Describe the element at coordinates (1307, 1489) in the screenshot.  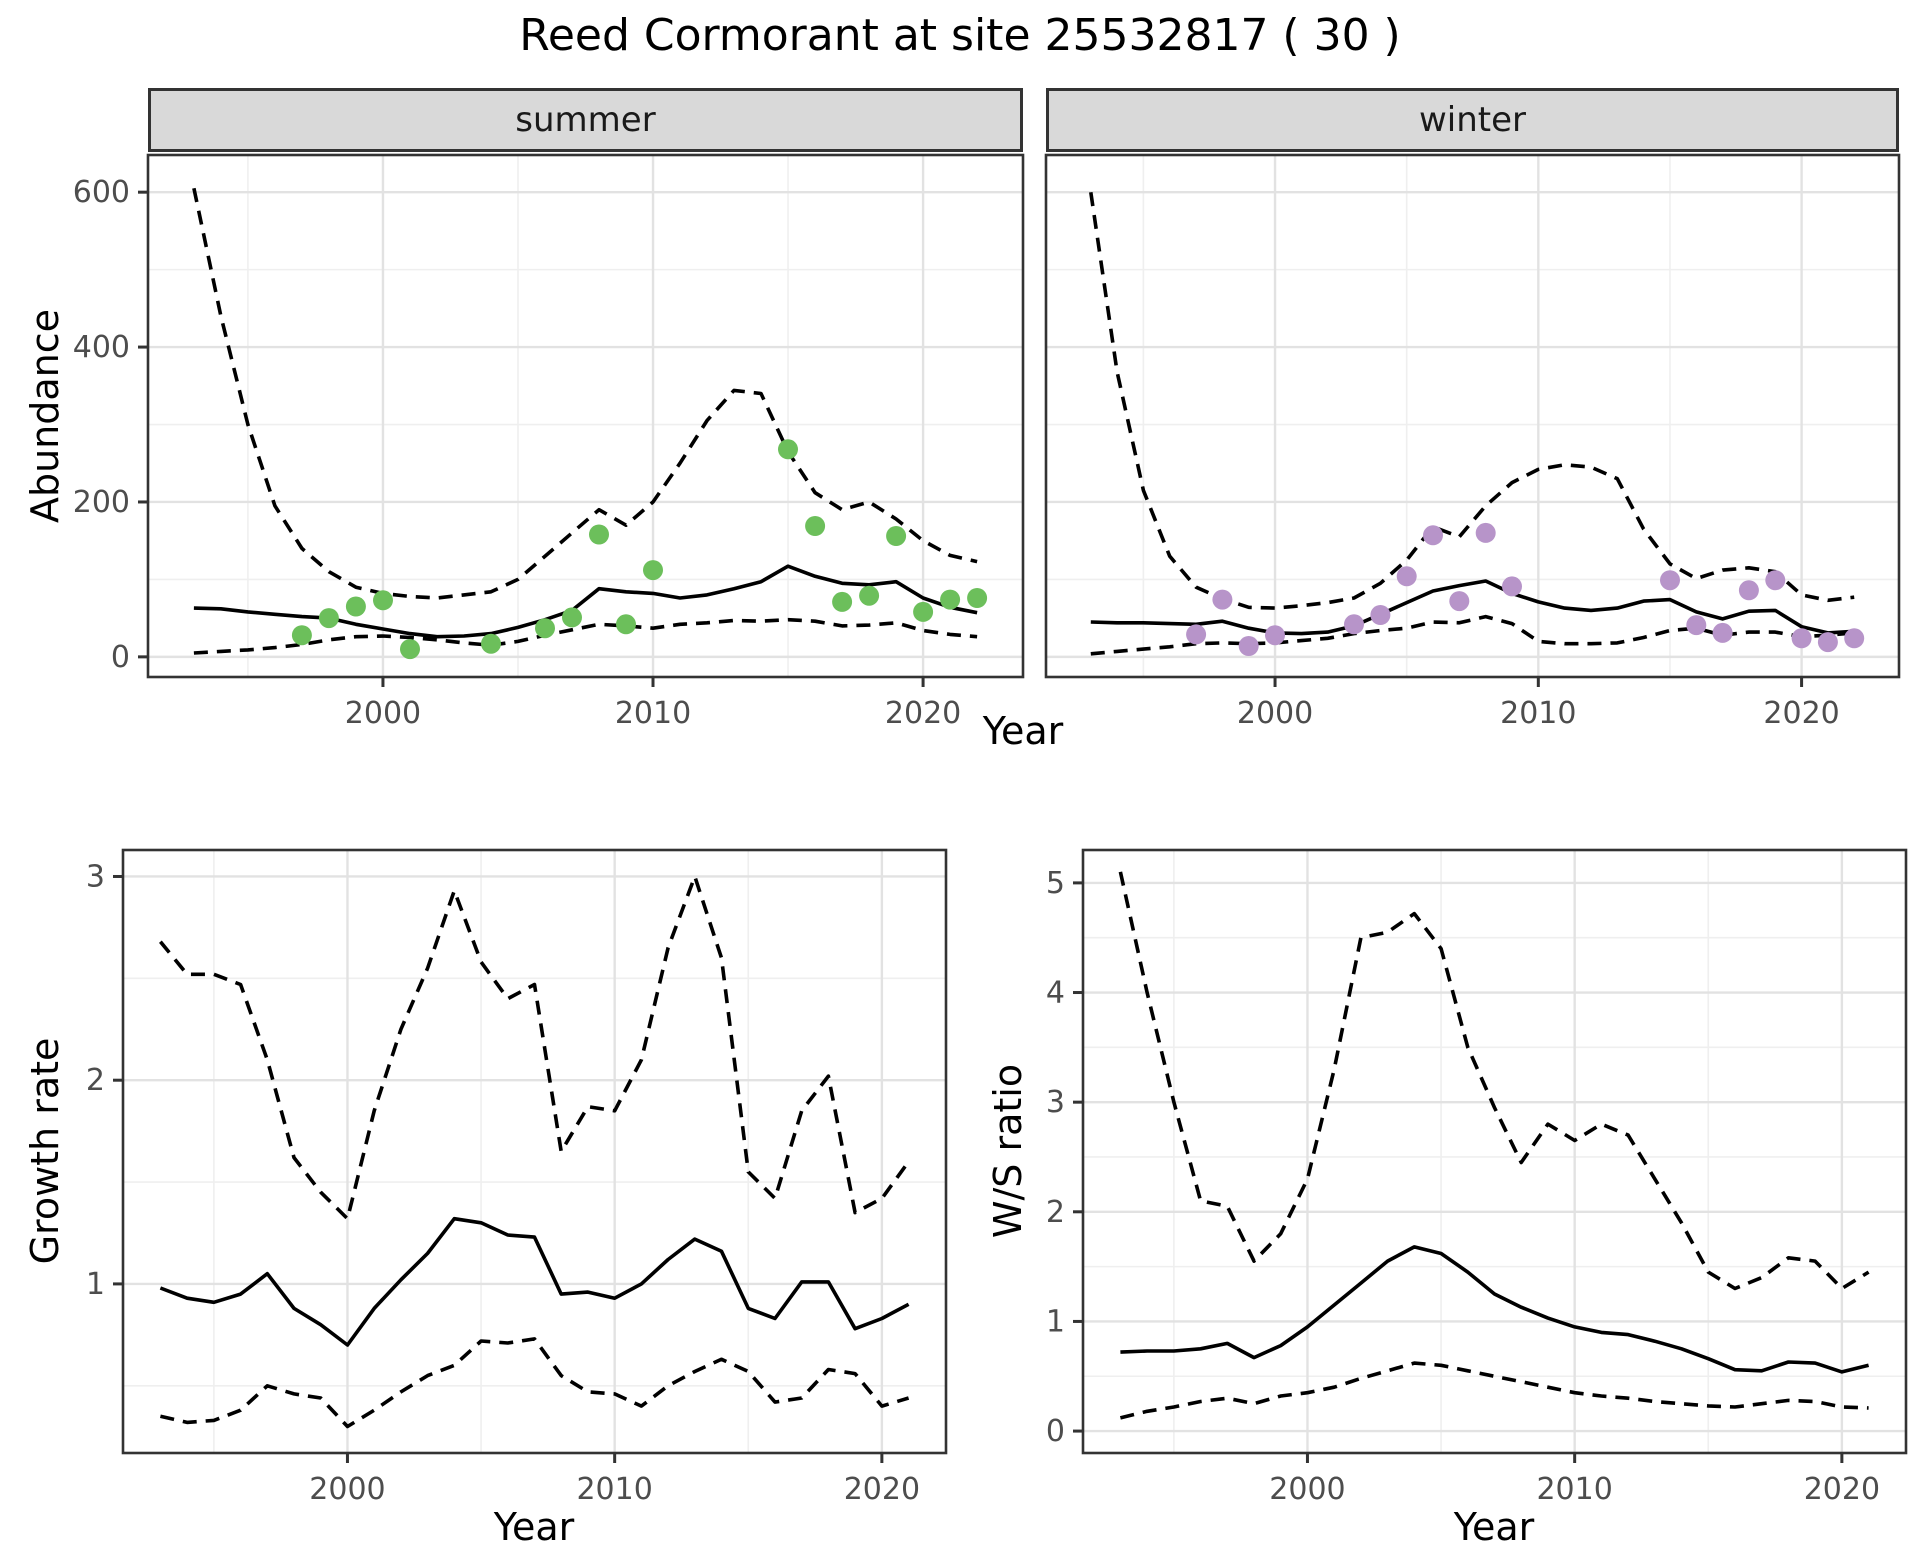
I see `ws-x-tick-label: 2000` at that location.